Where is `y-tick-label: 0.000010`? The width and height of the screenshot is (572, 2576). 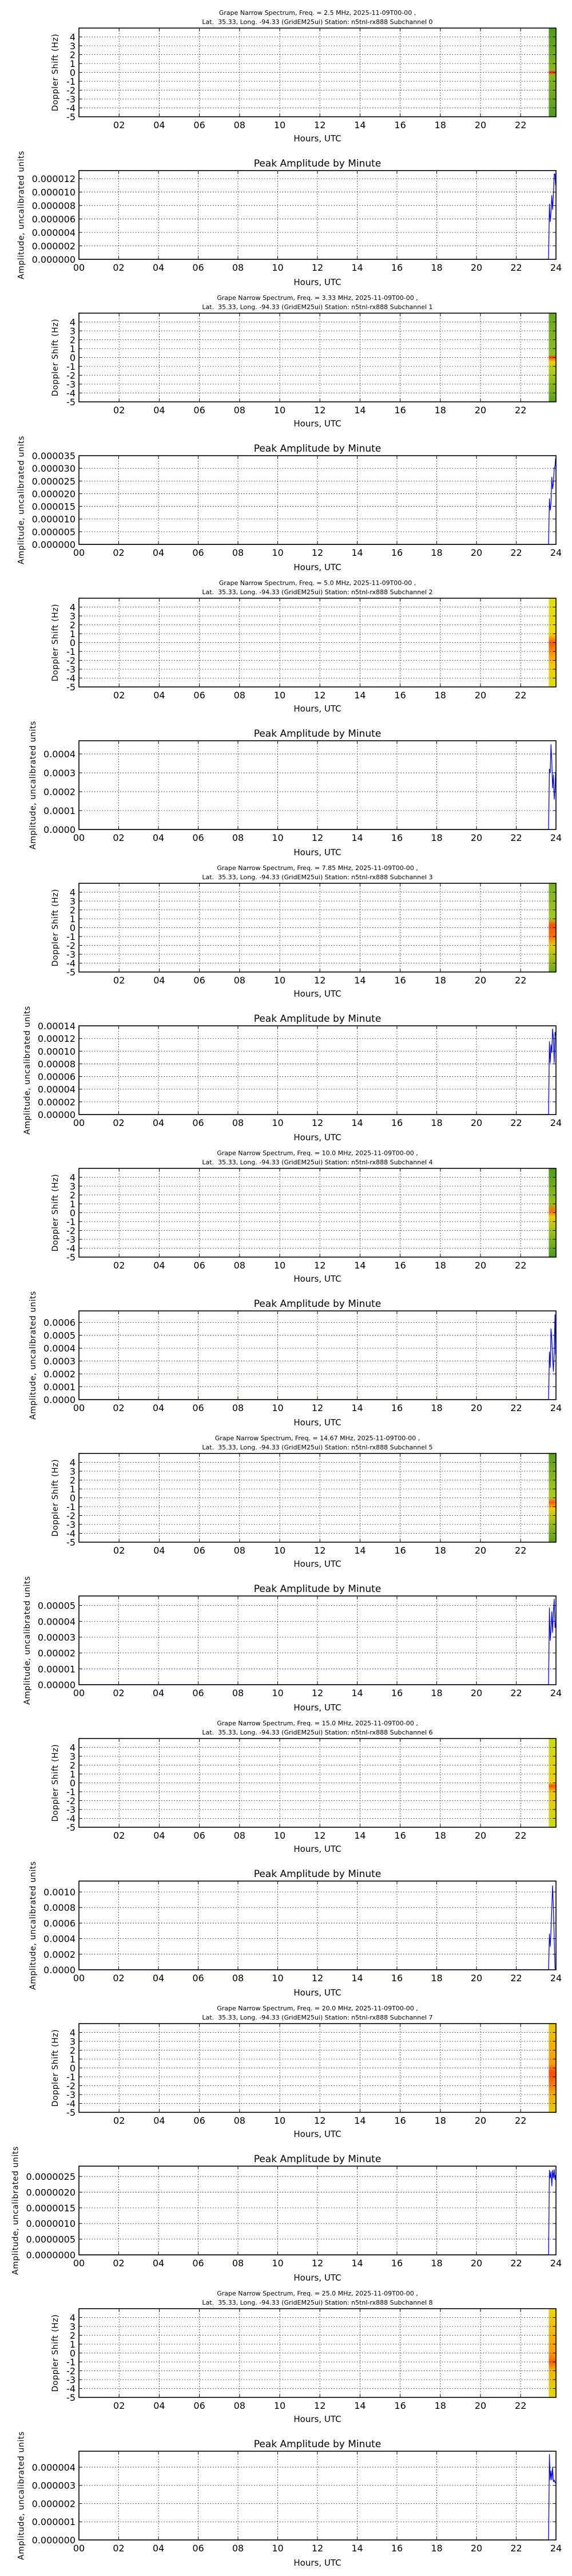
y-tick-label: 0.000010 is located at coordinates (54, 192).